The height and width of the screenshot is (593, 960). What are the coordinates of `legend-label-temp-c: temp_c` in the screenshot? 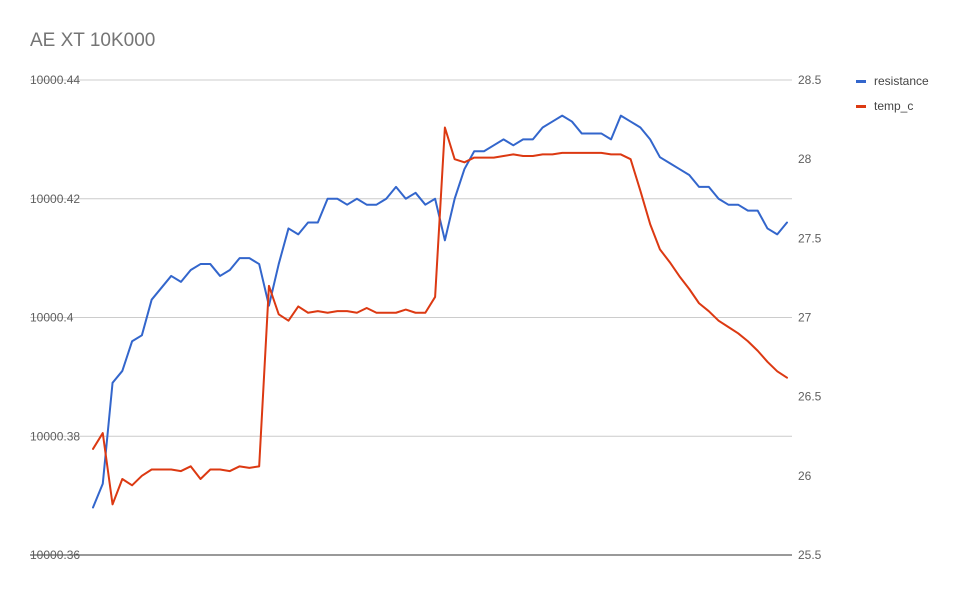 It's located at (894, 106).